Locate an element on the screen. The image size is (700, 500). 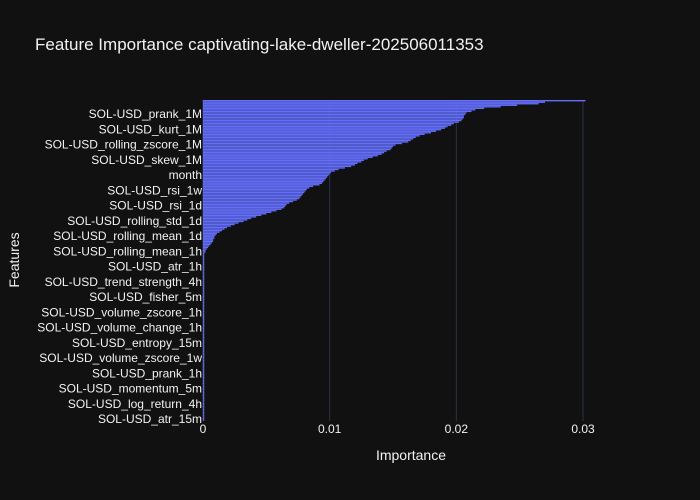
x-tick-label: 0 is located at coordinates (203, 429).